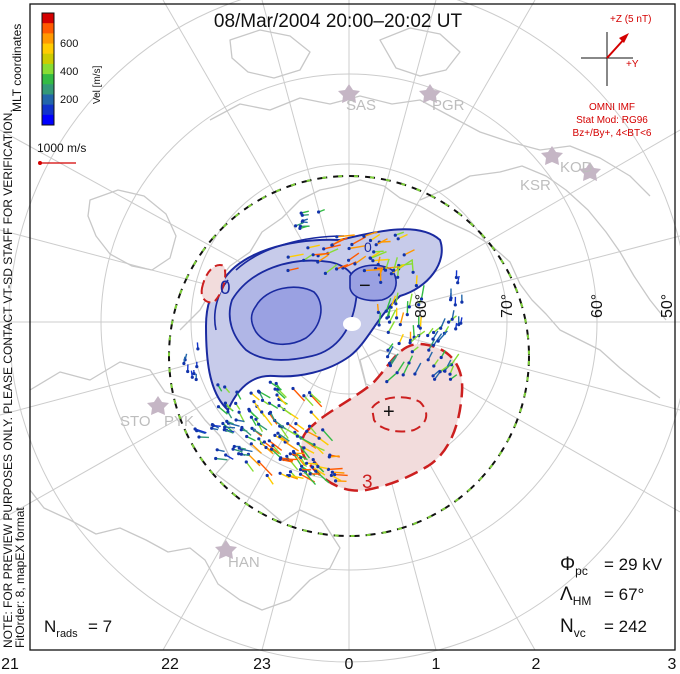 The width and height of the screenshot is (680, 674). I want to click on positive-contour-label: 3, so click(367, 482).